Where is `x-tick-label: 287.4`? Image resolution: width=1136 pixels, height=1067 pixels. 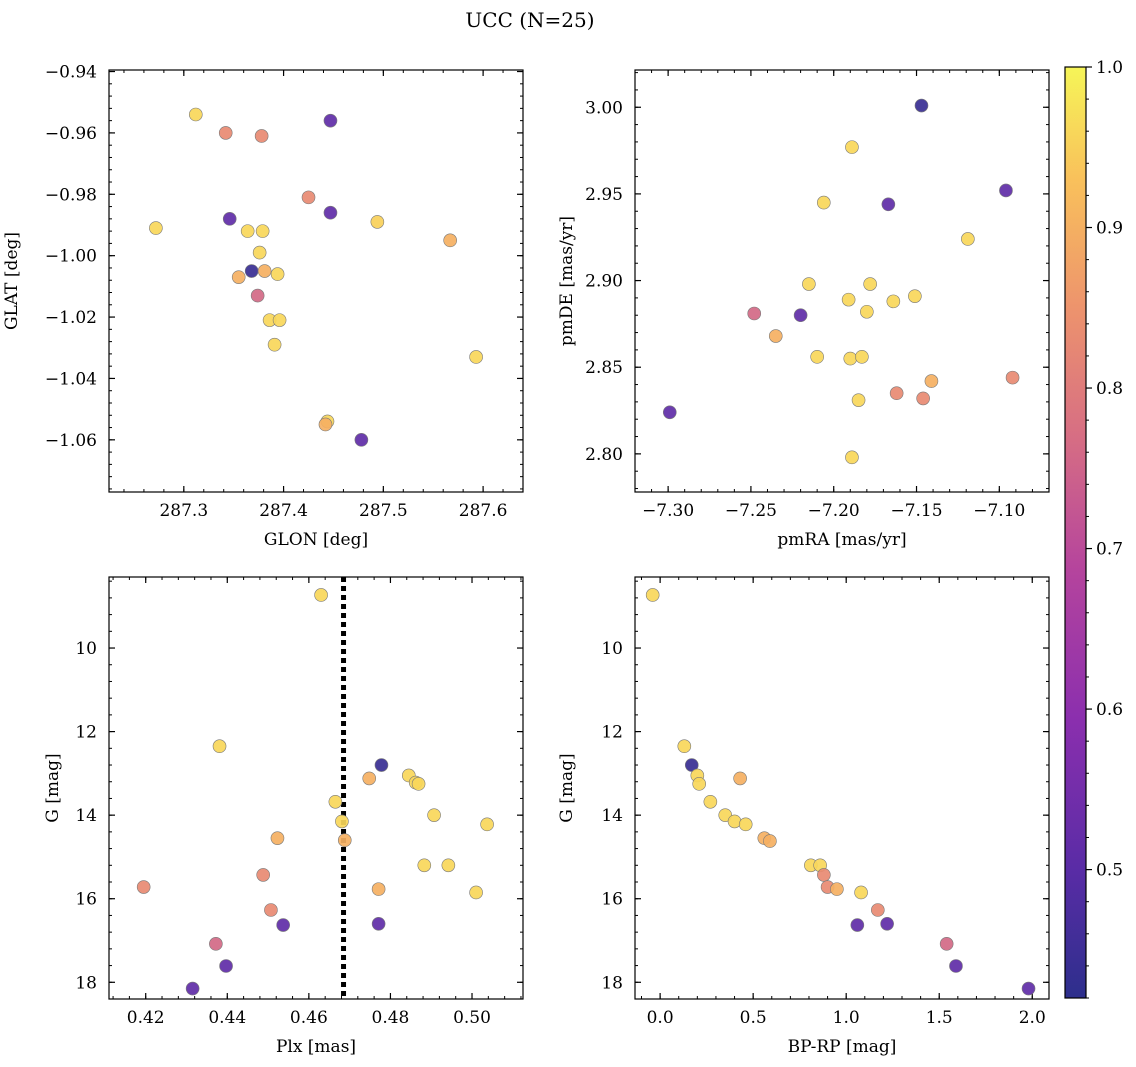
x-tick-label: 287.4 is located at coordinates (283, 511).